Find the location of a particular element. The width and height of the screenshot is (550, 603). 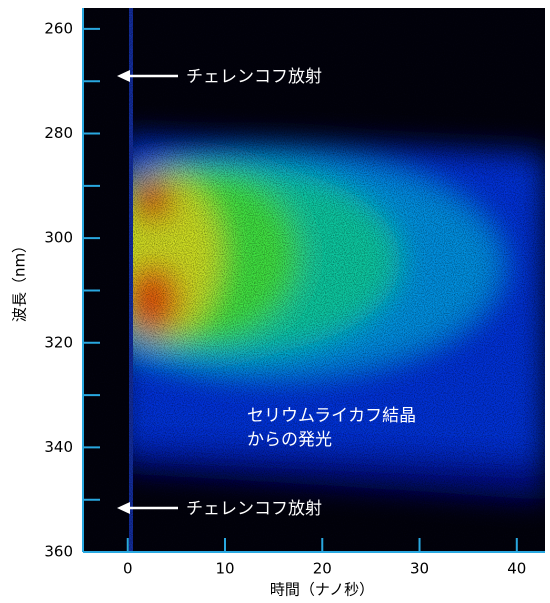

y-tick-label: 320 is located at coordinates (58, 342).